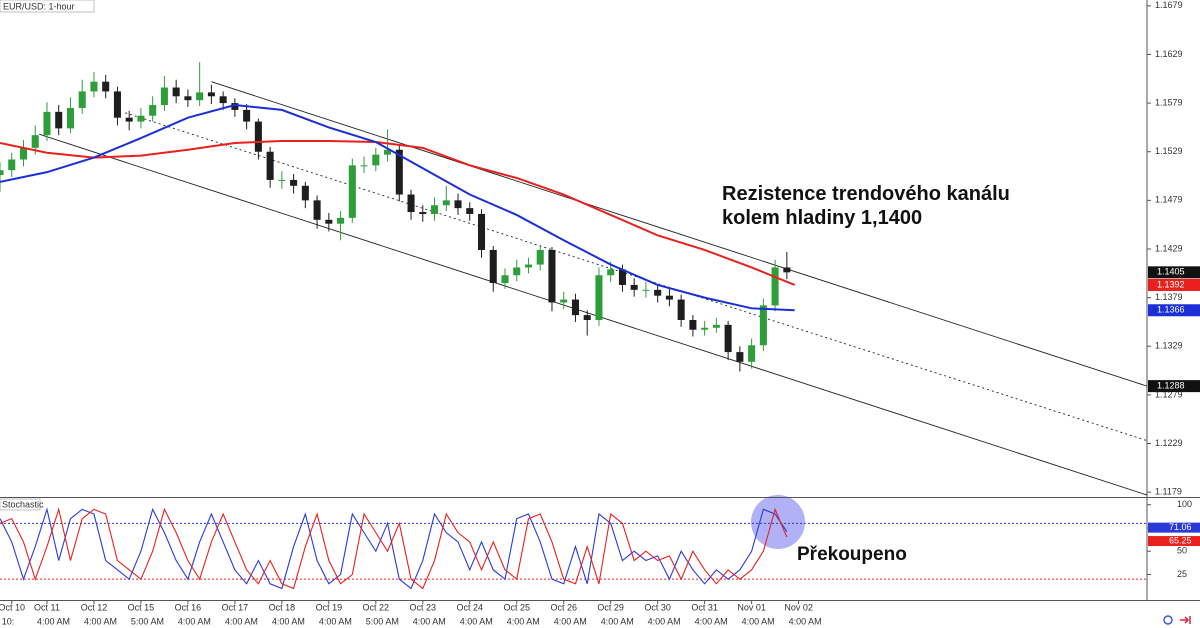 The image size is (1200, 628). What do you see at coordinates (1169, 297) in the screenshot?
I see `y-tick-label: 1.1379` at bounding box center [1169, 297].